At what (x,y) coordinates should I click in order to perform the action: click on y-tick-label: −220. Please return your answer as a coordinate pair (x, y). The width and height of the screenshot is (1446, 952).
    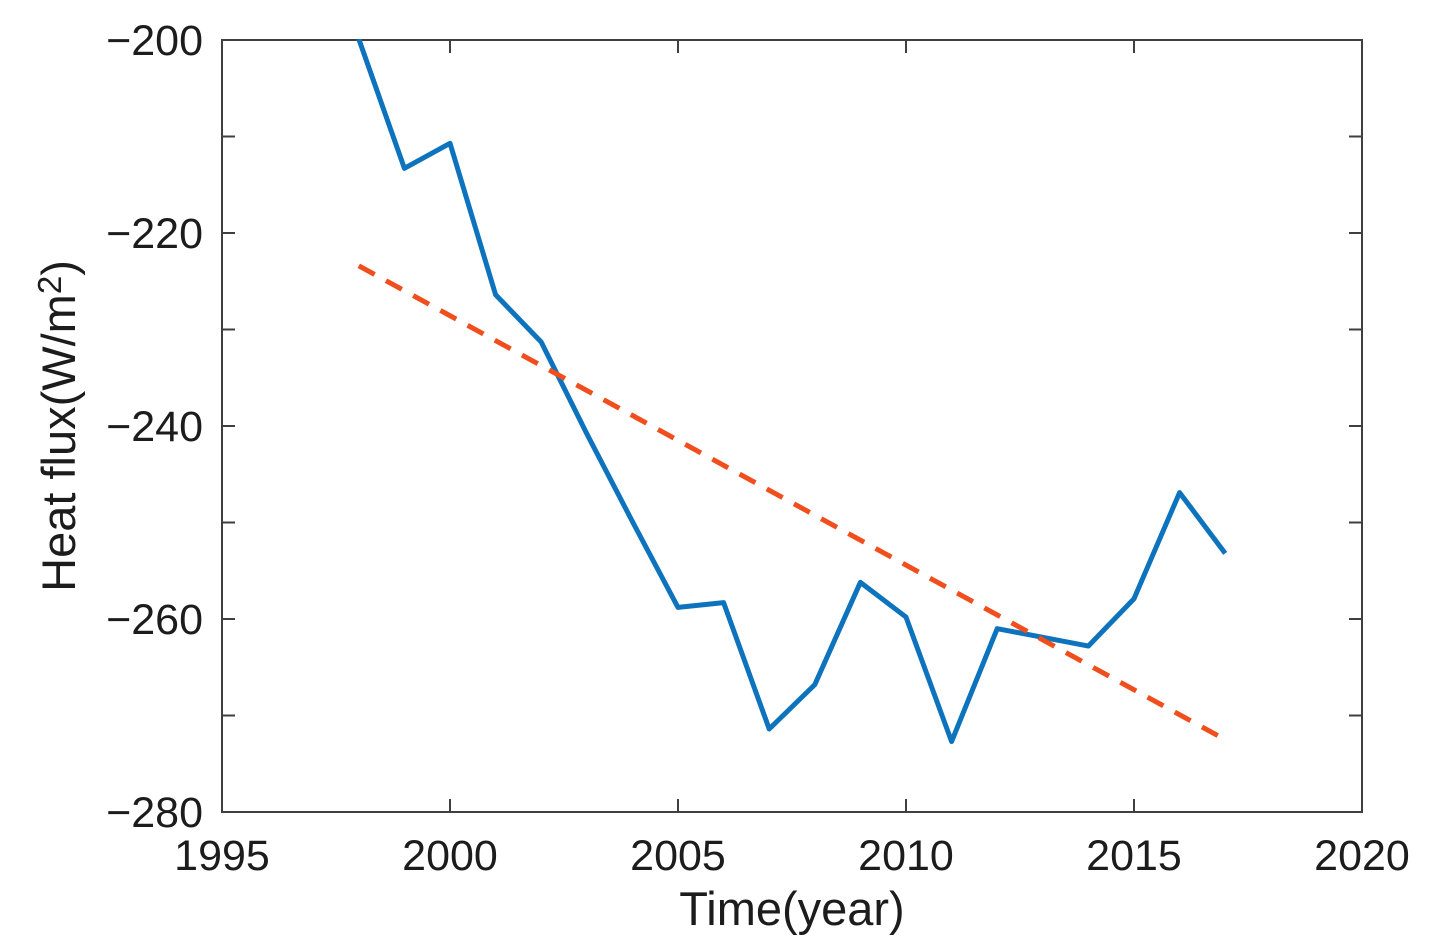
    Looking at the image, I should click on (154, 234).